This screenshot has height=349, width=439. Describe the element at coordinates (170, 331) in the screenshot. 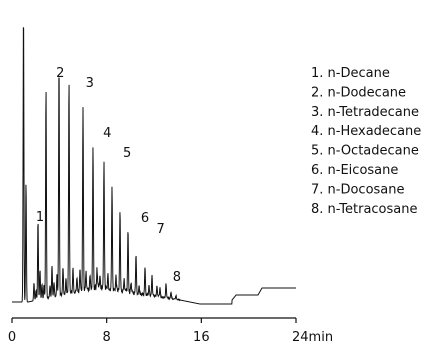

I see `x-axis: 0 8 16 24min` at that location.